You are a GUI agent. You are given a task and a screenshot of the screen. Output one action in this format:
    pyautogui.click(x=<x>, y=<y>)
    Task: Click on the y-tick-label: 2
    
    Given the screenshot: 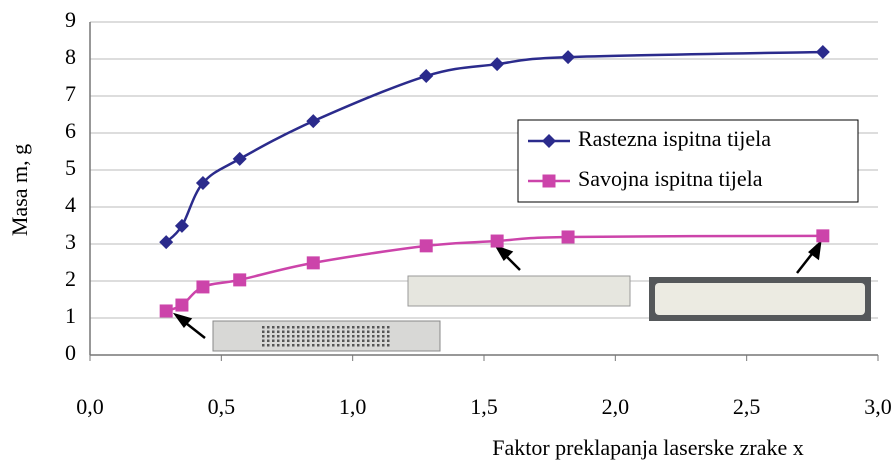 What is the action you would take?
    pyautogui.click(x=70, y=278)
    